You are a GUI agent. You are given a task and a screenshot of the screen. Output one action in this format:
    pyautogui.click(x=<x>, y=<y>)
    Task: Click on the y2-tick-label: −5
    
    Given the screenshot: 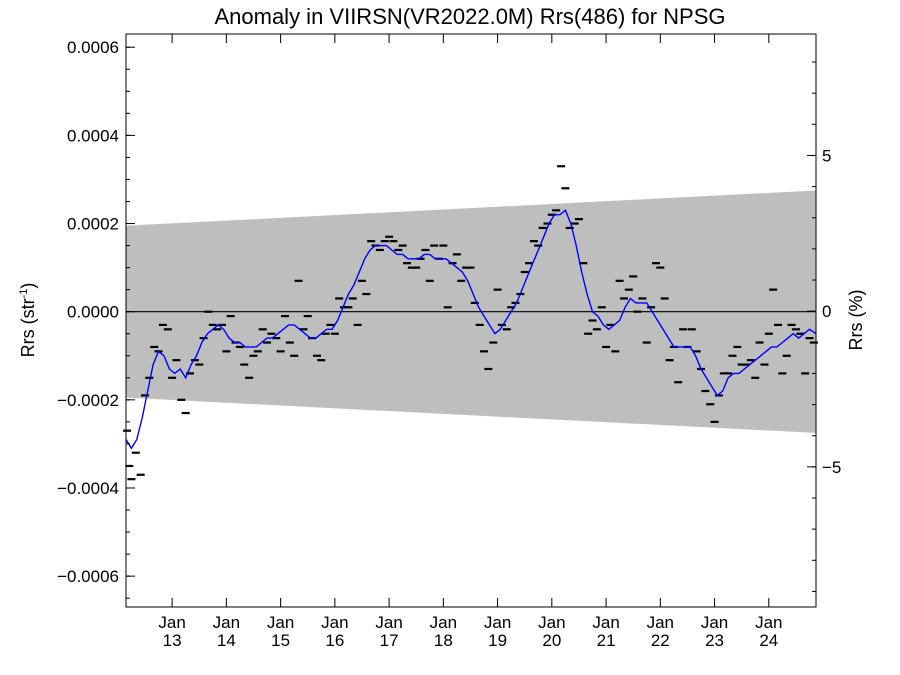 What is the action you would take?
    pyautogui.click(x=831, y=467)
    